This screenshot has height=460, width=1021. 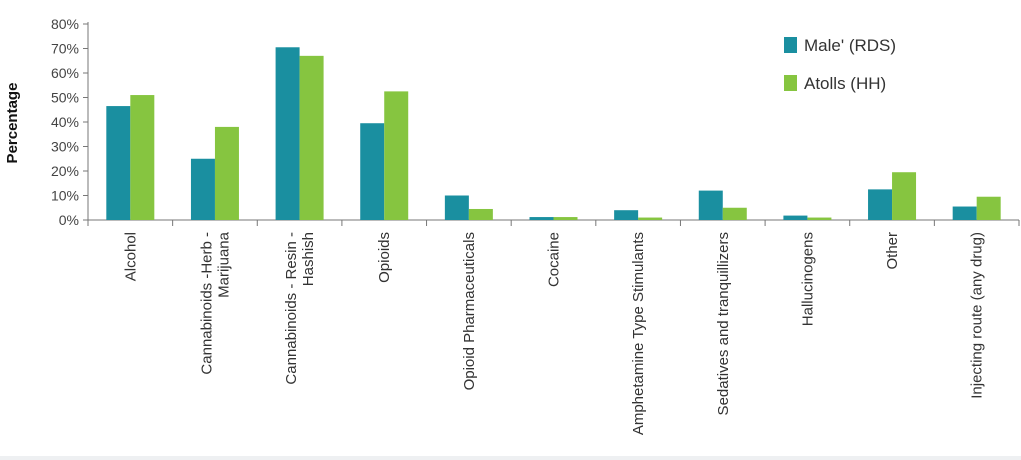 I want to click on x-tick-label: Amphetamine Type Stimulants, so click(x=638, y=333).